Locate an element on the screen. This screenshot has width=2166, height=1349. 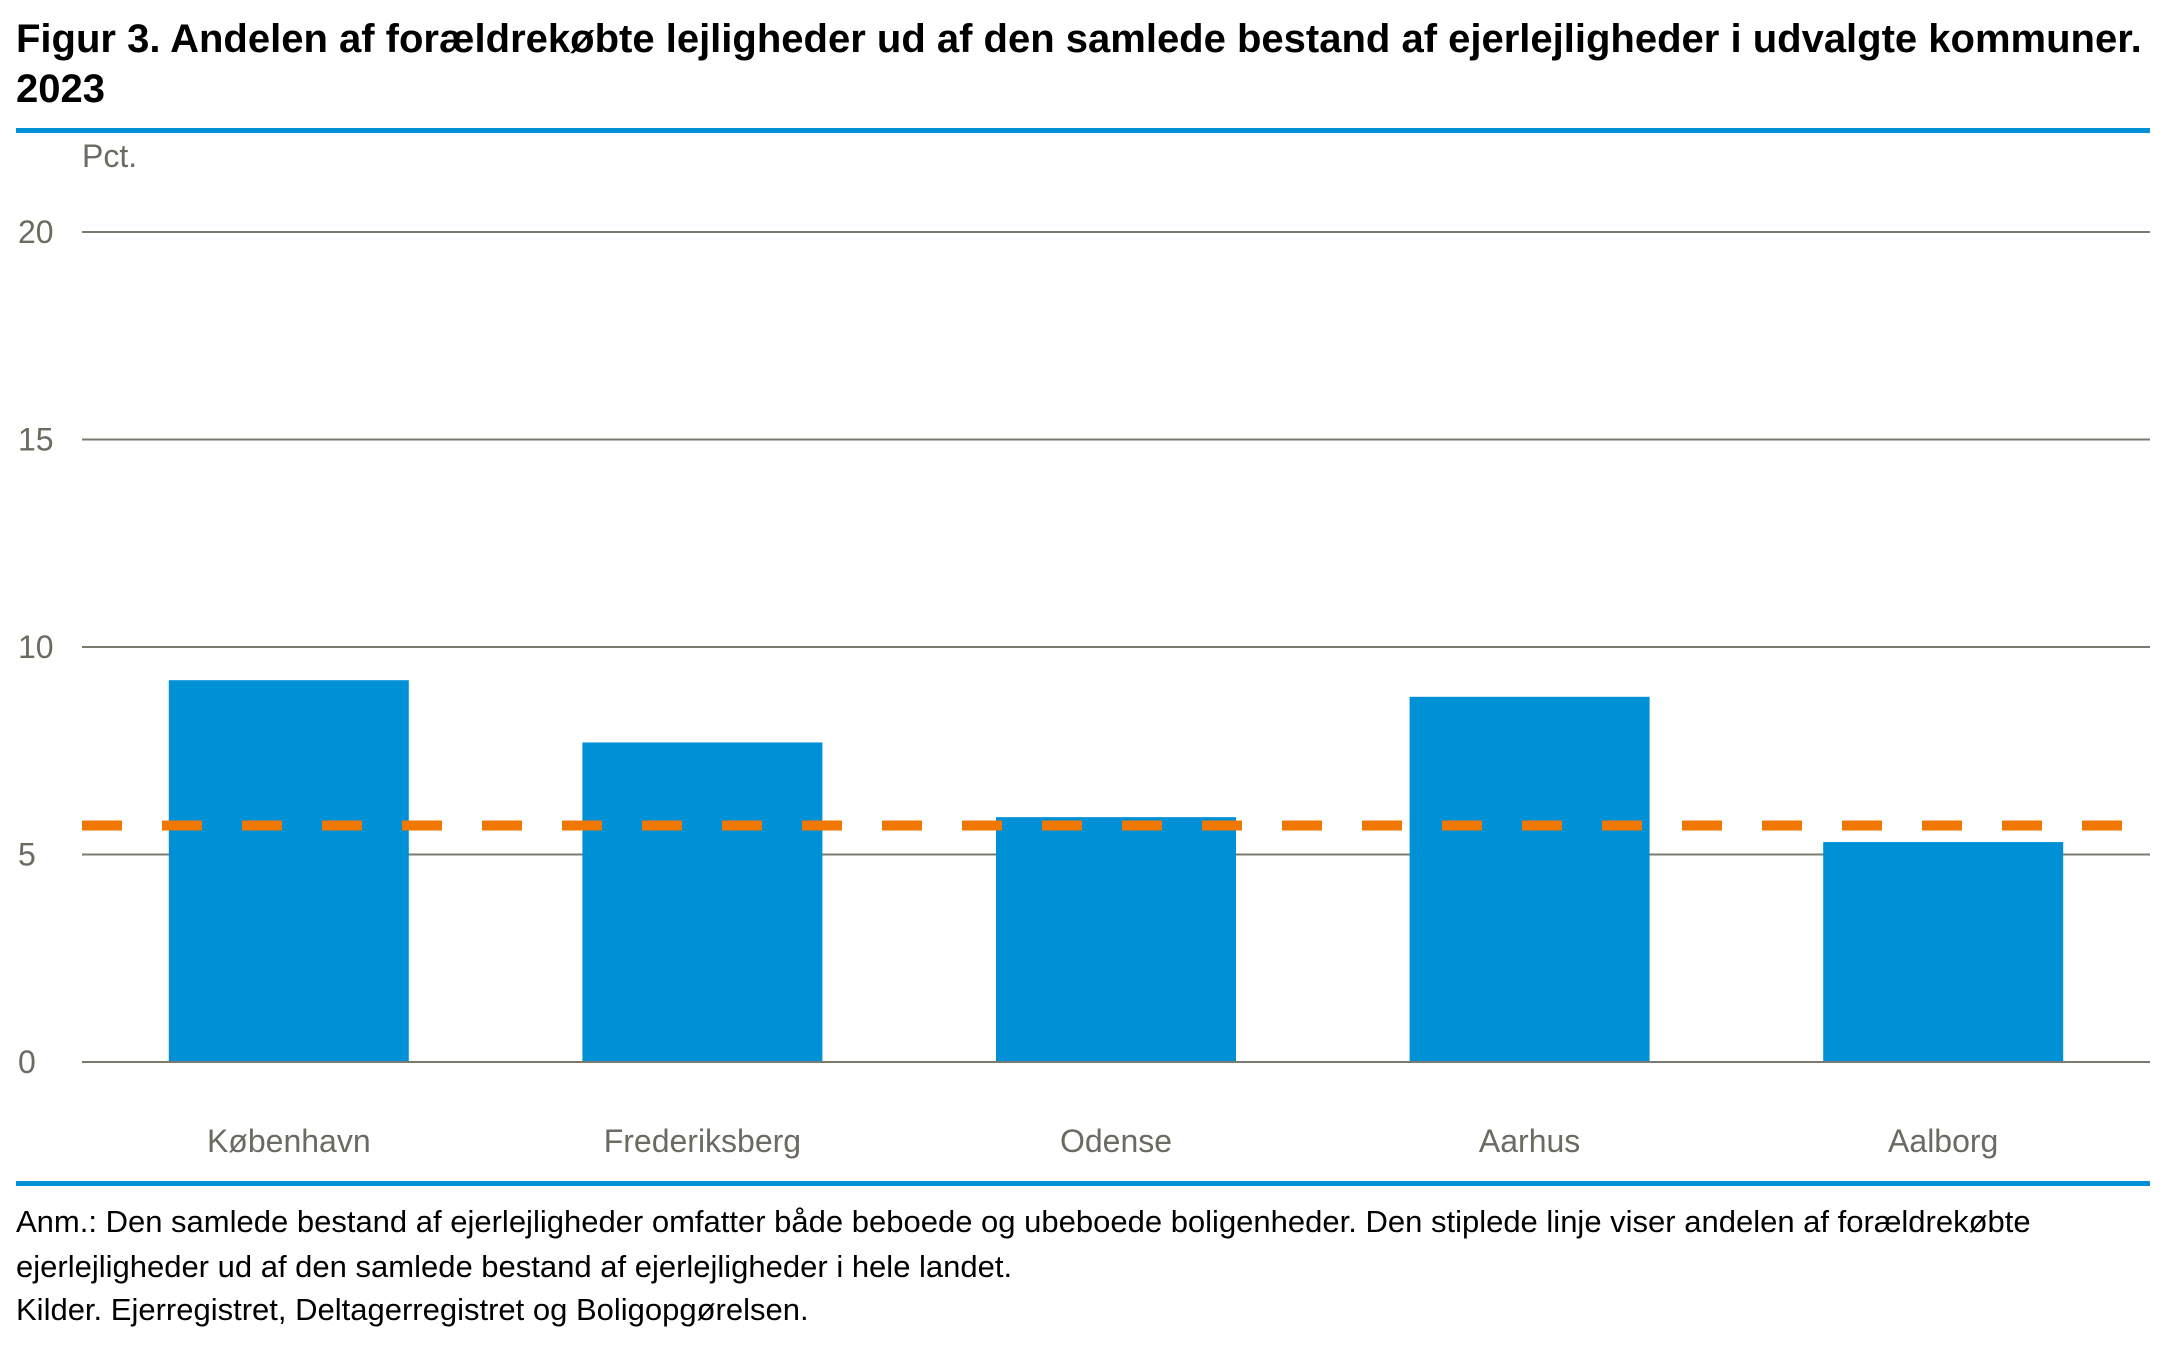
bottom-rule is located at coordinates (1083, 1183).